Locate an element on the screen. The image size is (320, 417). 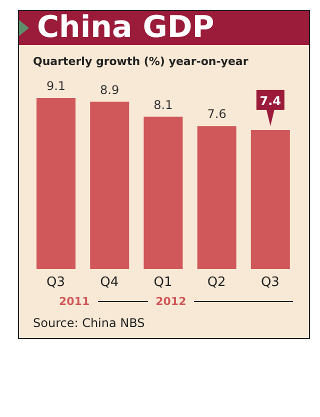
data-label: 8.9 is located at coordinates (110, 89).